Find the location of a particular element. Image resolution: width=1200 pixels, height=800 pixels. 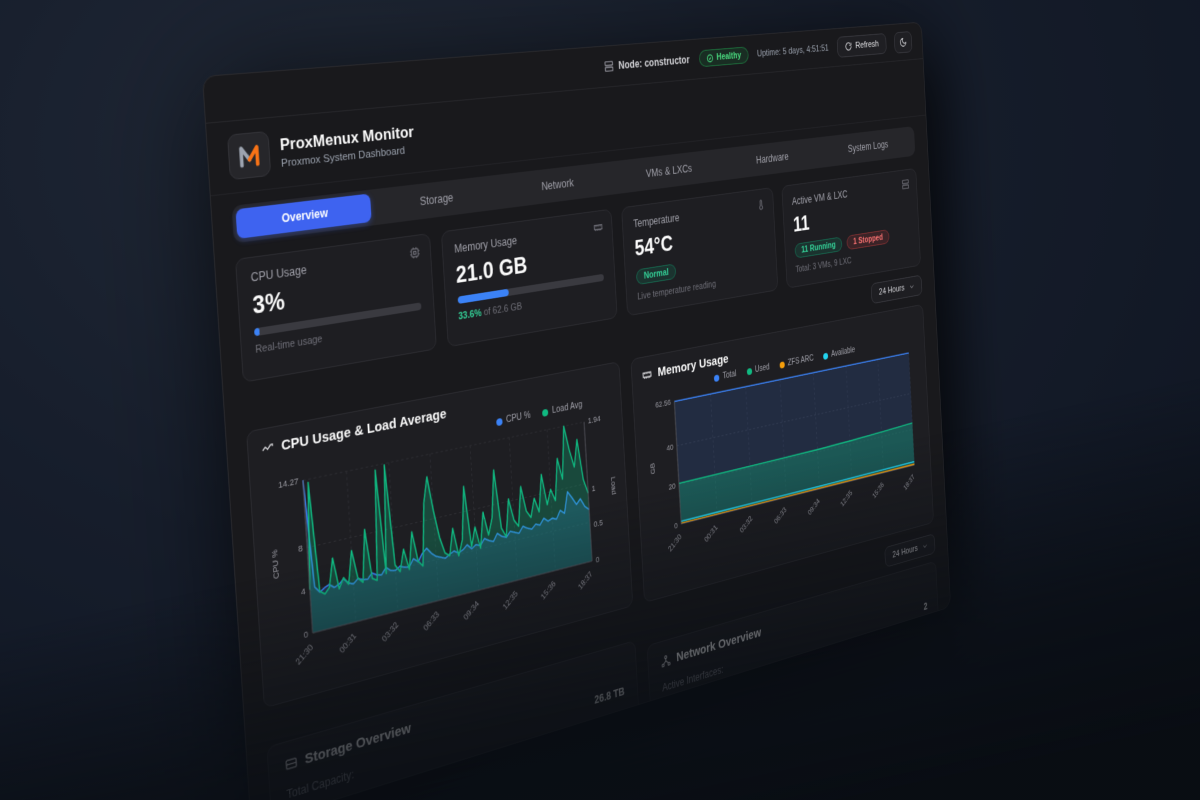

proxmenux-m-icon is located at coordinates (249, 155).